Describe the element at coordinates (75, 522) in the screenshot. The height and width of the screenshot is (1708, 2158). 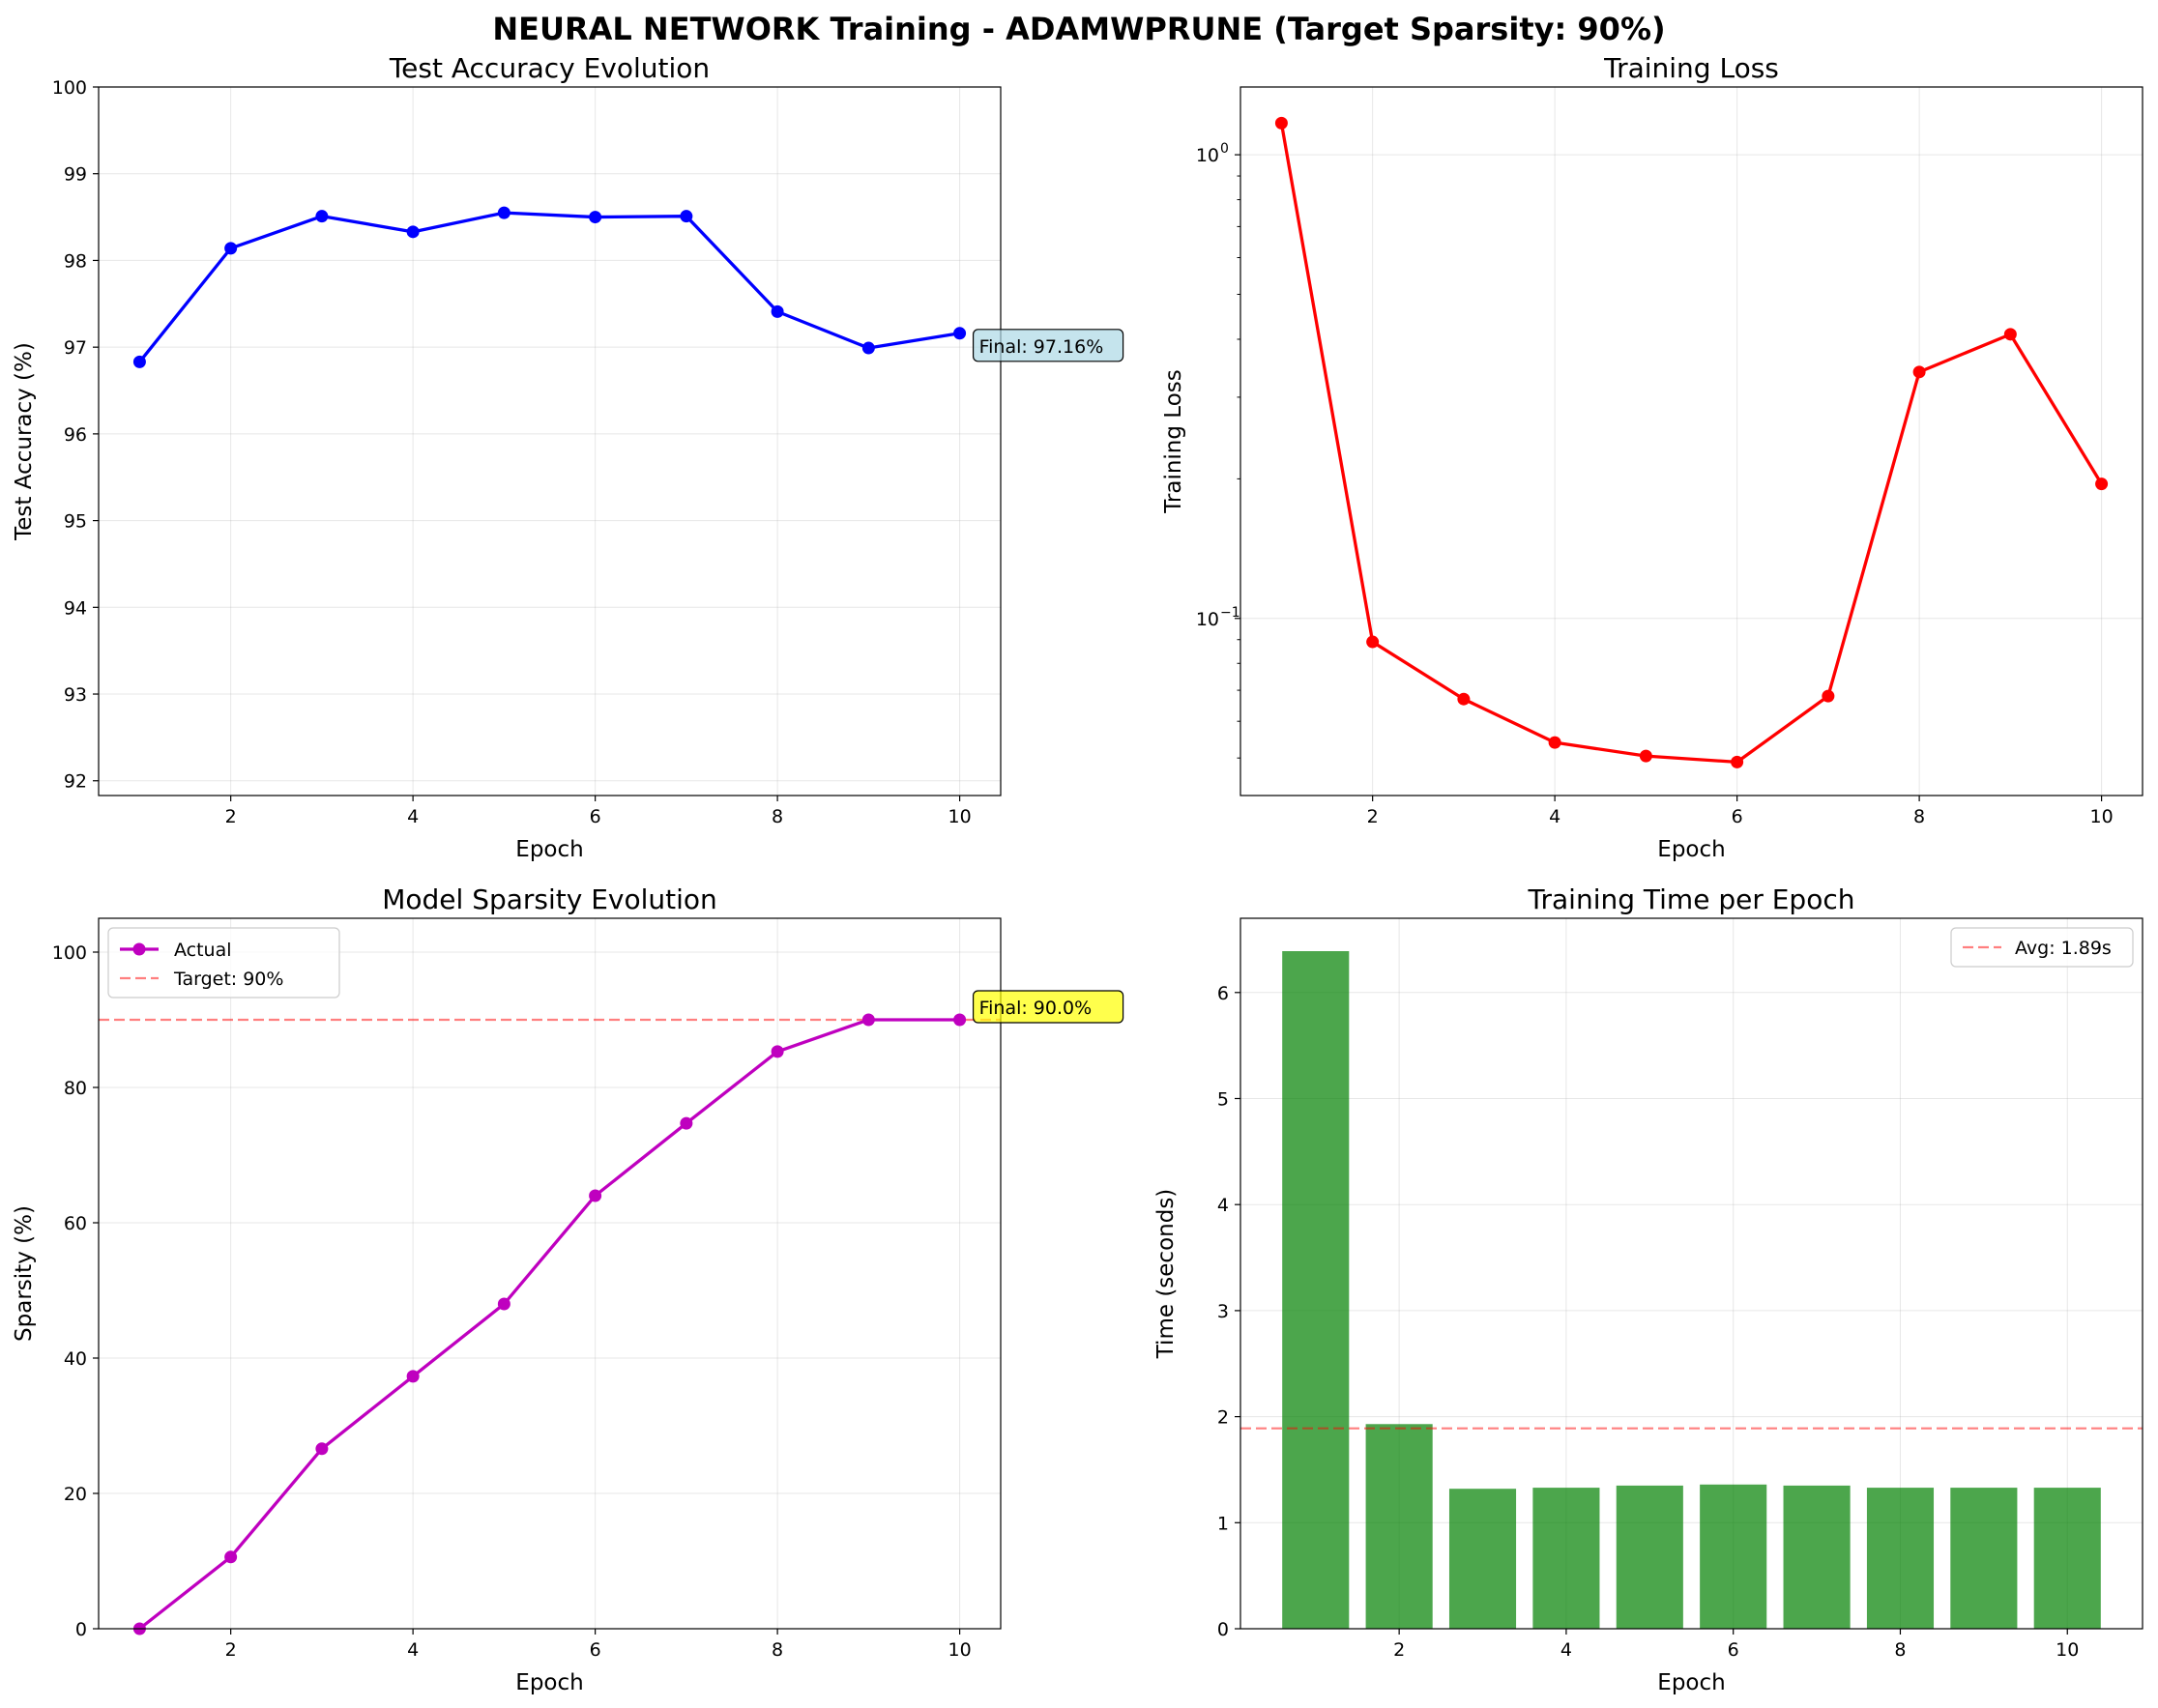
I see `y-tick-label: 95` at that location.